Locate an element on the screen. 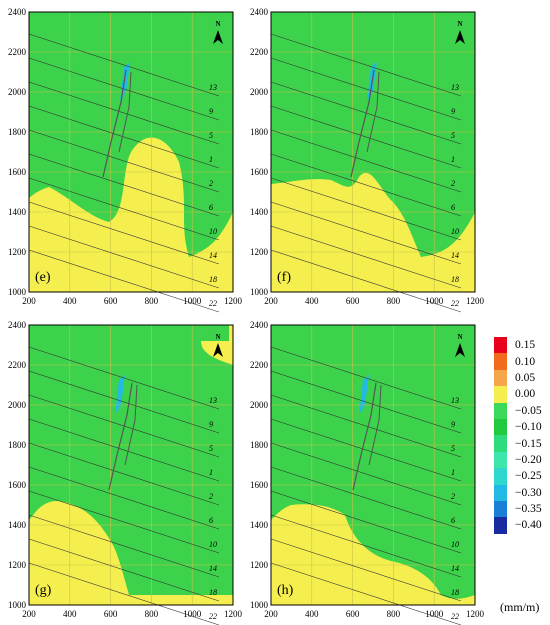 This screenshot has width=550, height=625. panel-label: (g) is located at coordinates (43, 590).